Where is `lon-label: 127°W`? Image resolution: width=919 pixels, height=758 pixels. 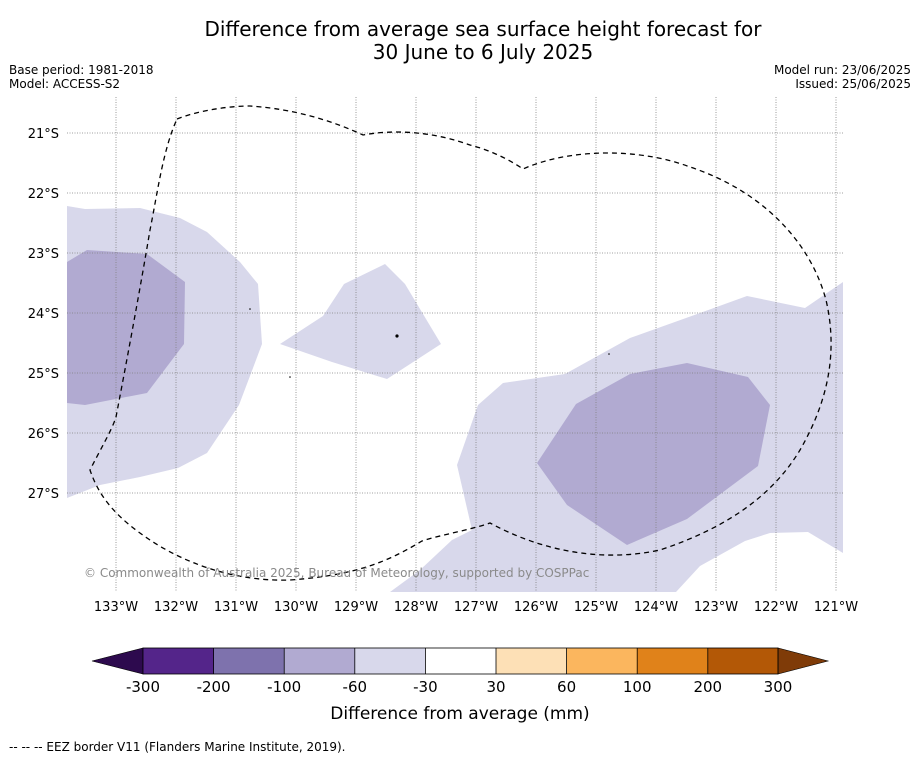 lon-label: 127°W is located at coordinates (476, 607).